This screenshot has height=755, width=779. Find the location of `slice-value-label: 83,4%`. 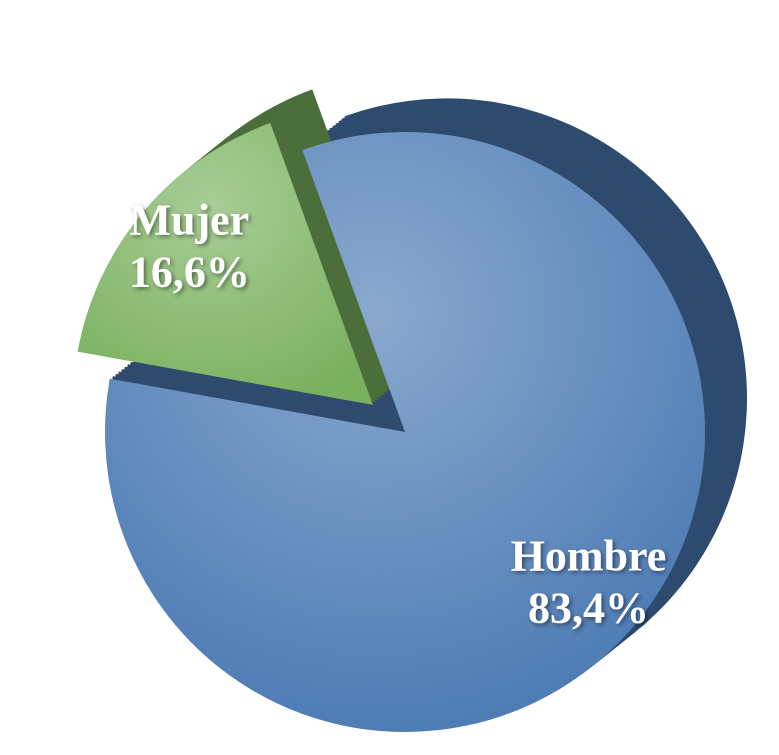

slice-value-label: 83,4% is located at coordinates (588, 608).